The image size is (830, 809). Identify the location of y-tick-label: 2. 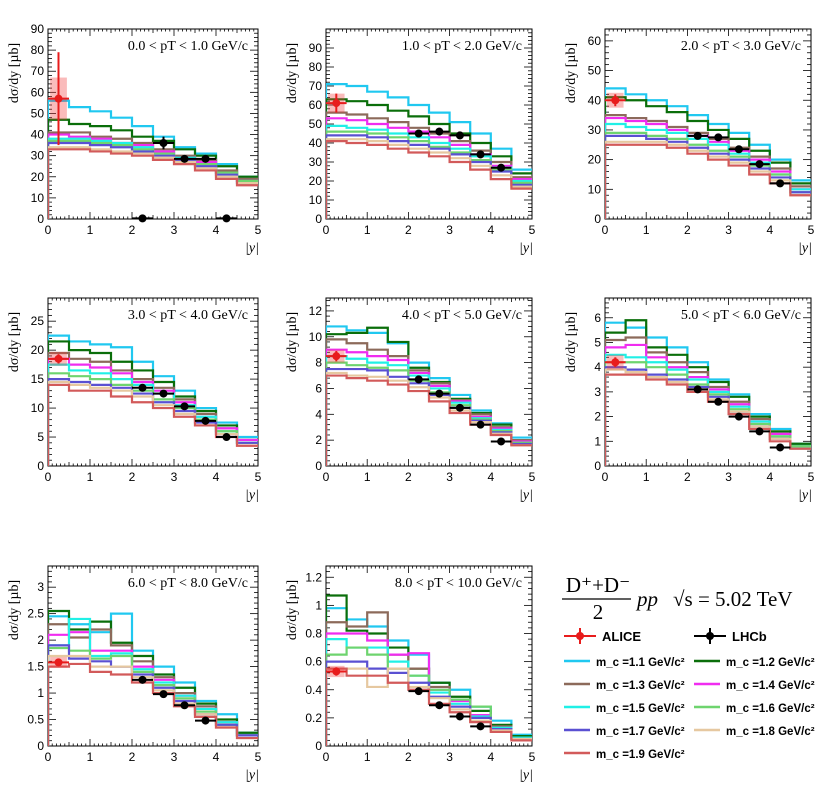
(318, 440).